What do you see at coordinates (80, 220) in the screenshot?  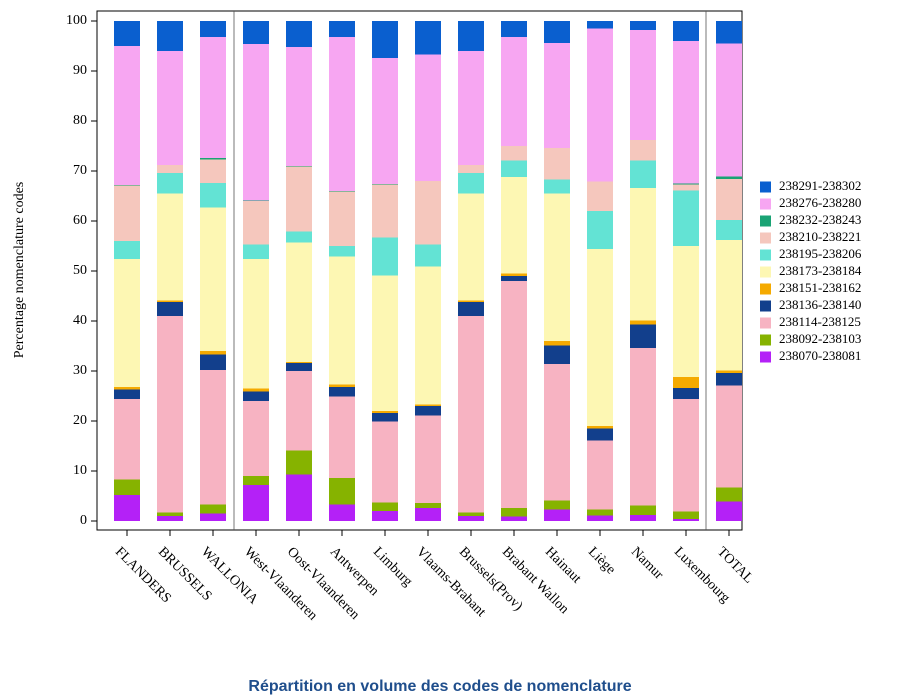 I see `y-tick-label: 60` at bounding box center [80, 220].